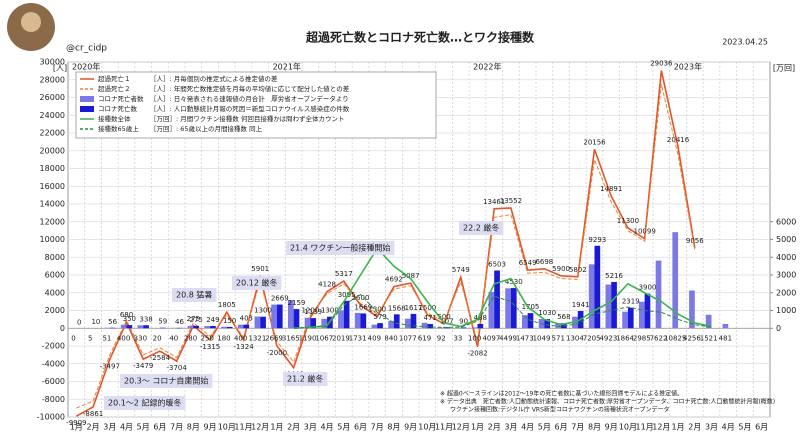 This screenshot has height=442, width=800. I want to click on line-value-label: 5087, so click(411, 276).